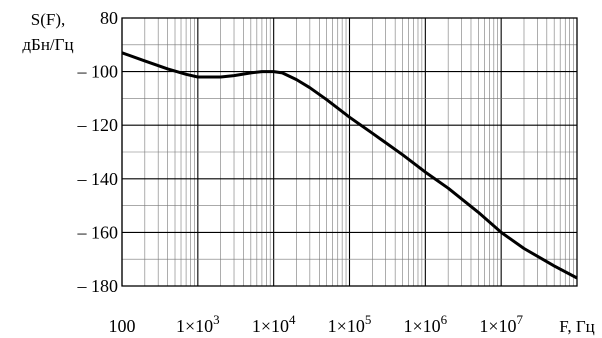  Describe the element at coordinates (98, 286) in the screenshot. I see `y-tick-label: – 180` at that location.